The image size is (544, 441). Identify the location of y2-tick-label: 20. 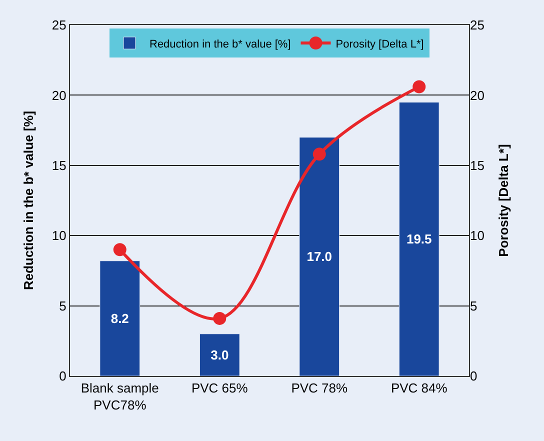
(477, 95).